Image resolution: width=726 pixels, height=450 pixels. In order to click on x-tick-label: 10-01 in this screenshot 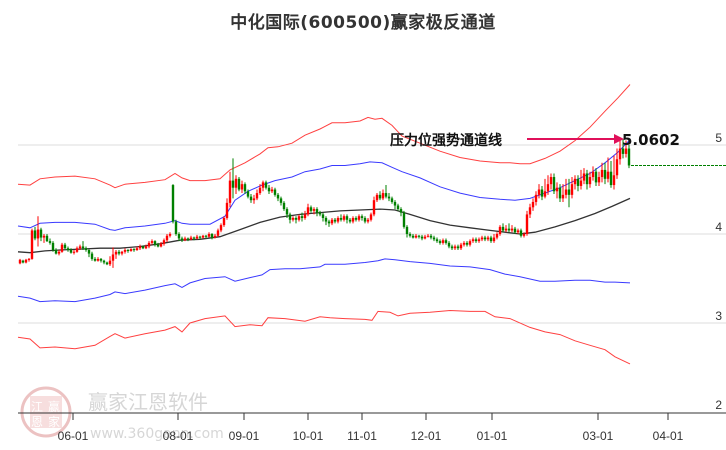, I will do `click(308, 436)`.